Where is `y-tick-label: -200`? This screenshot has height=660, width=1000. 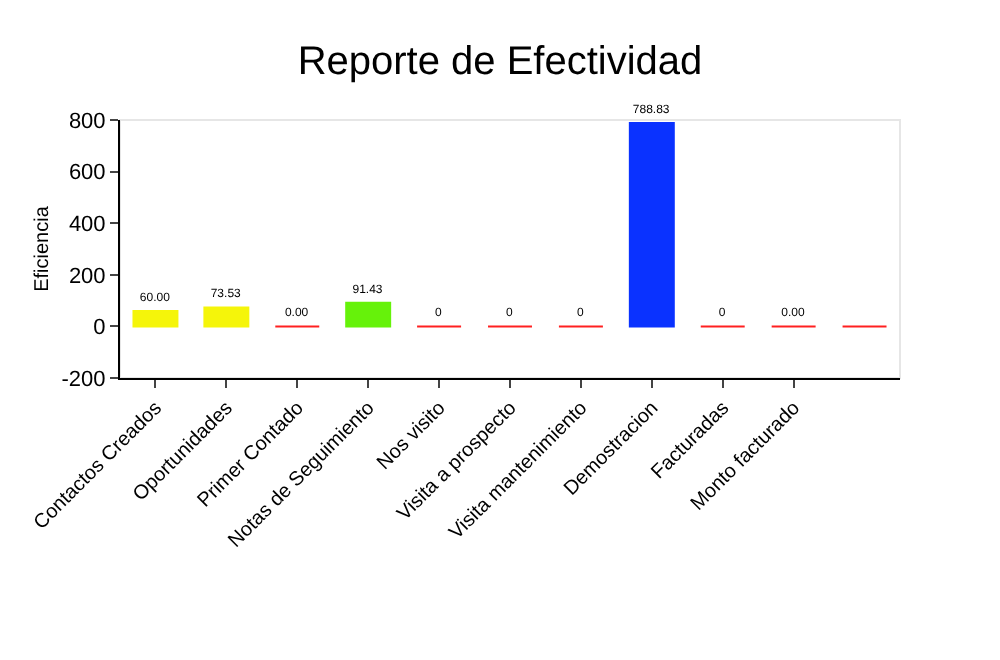 y-tick-label: -200 is located at coordinates (83, 379).